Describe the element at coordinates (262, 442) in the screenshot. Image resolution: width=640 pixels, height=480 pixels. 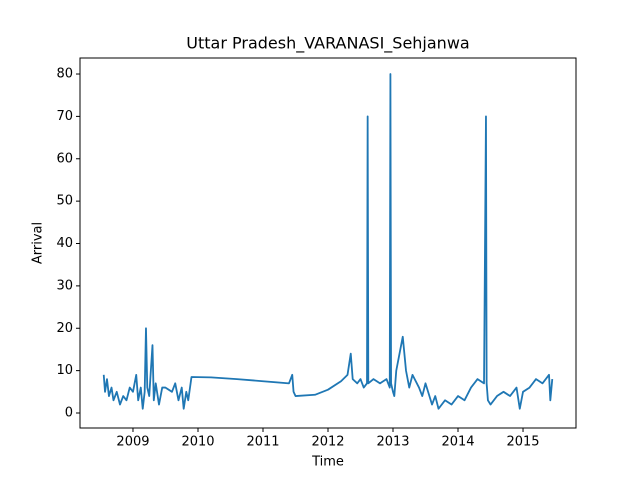
I see `x-tick-label: 2011` at that location.